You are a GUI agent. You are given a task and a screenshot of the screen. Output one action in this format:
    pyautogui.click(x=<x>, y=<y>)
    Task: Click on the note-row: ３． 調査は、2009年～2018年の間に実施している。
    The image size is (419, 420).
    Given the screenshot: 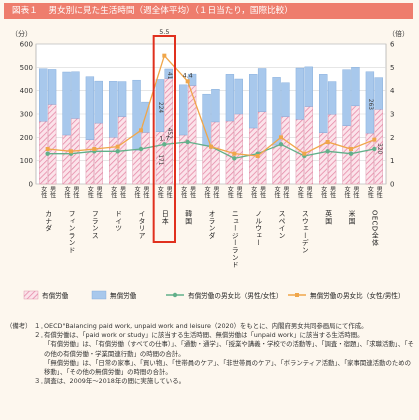 What is the action you would take?
    pyautogui.click(x=210, y=381)
    